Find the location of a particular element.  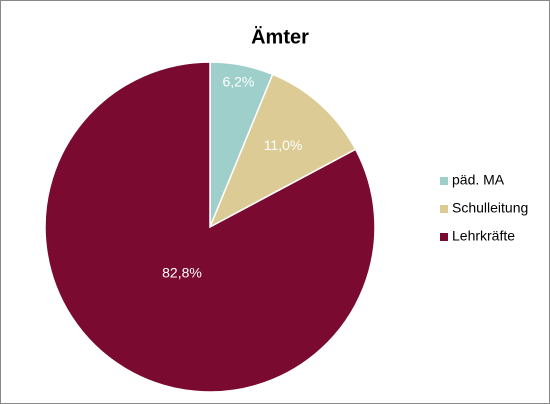

data-label: 11,0% is located at coordinates (283, 145).